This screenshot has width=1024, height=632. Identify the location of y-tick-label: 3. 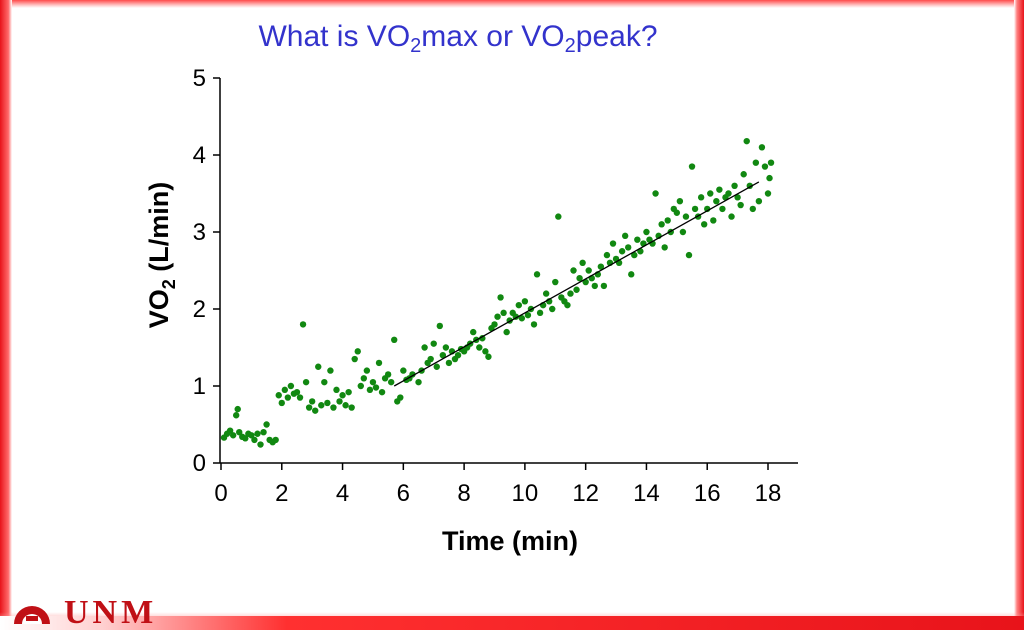
(199, 232).